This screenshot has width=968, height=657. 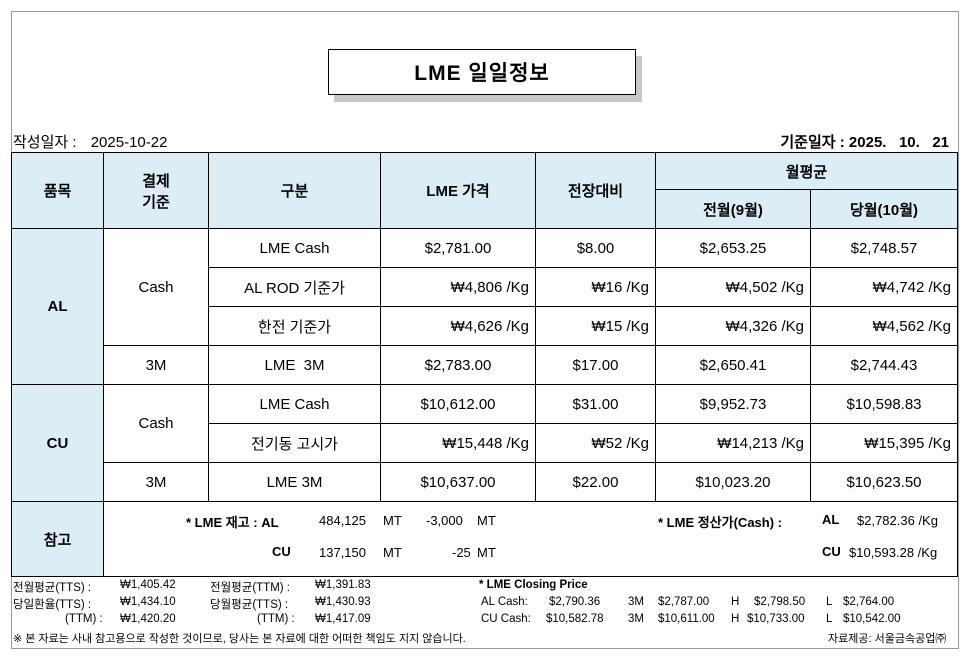 What do you see at coordinates (733, 248) in the screenshot?
I see `prev-month-cell: $2,653.25` at bounding box center [733, 248].